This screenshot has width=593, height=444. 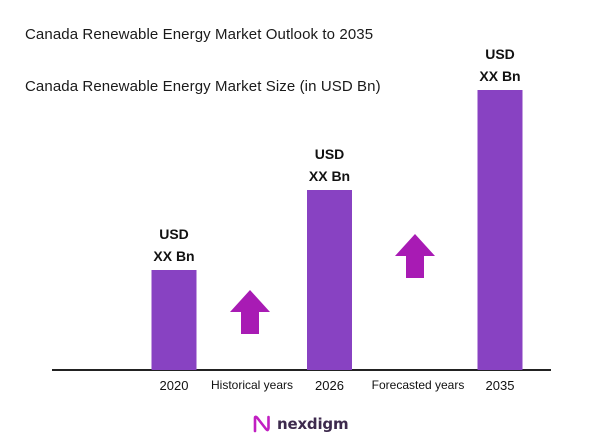 What do you see at coordinates (500, 230) in the screenshot?
I see `bar-2035` at bounding box center [500, 230].